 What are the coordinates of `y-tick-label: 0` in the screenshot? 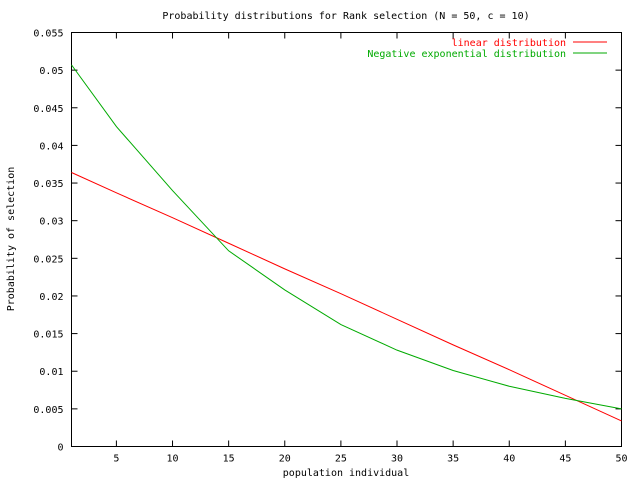 It's located at (60, 448).